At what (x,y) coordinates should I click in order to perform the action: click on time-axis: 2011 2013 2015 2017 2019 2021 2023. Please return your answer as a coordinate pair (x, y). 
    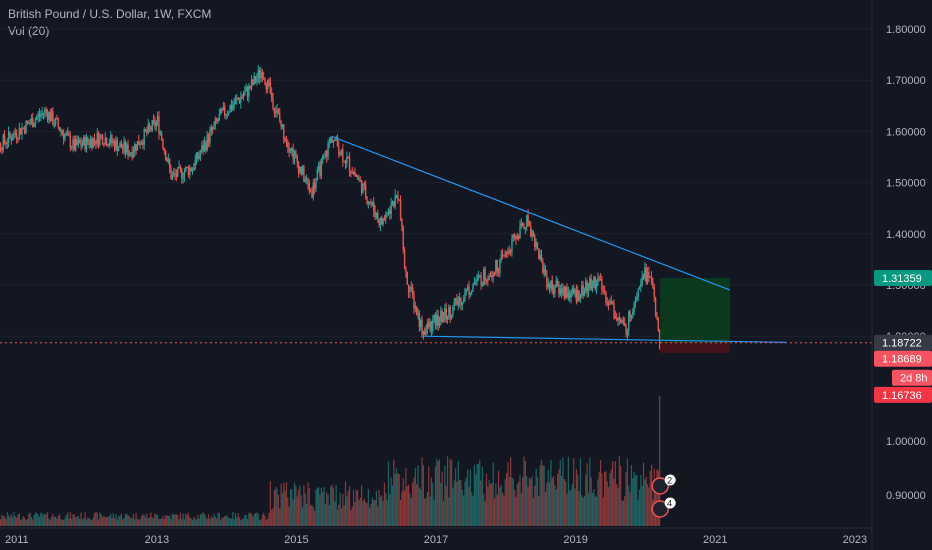
    Looking at the image, I should click on (436, 536).